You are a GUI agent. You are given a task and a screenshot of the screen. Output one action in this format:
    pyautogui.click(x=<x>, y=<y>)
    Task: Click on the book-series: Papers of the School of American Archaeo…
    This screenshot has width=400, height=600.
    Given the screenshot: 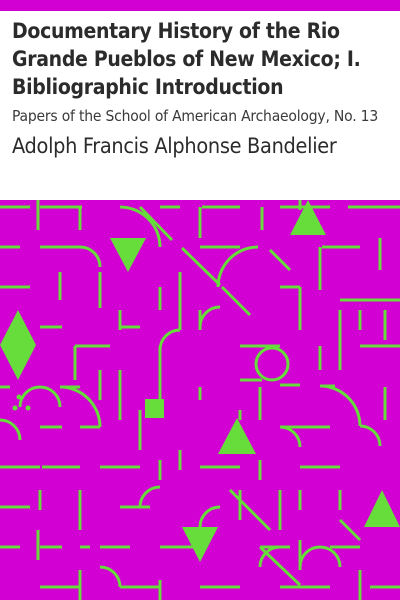 What is the action you would take?
    pyautogui.click(x=195, y=116)
    